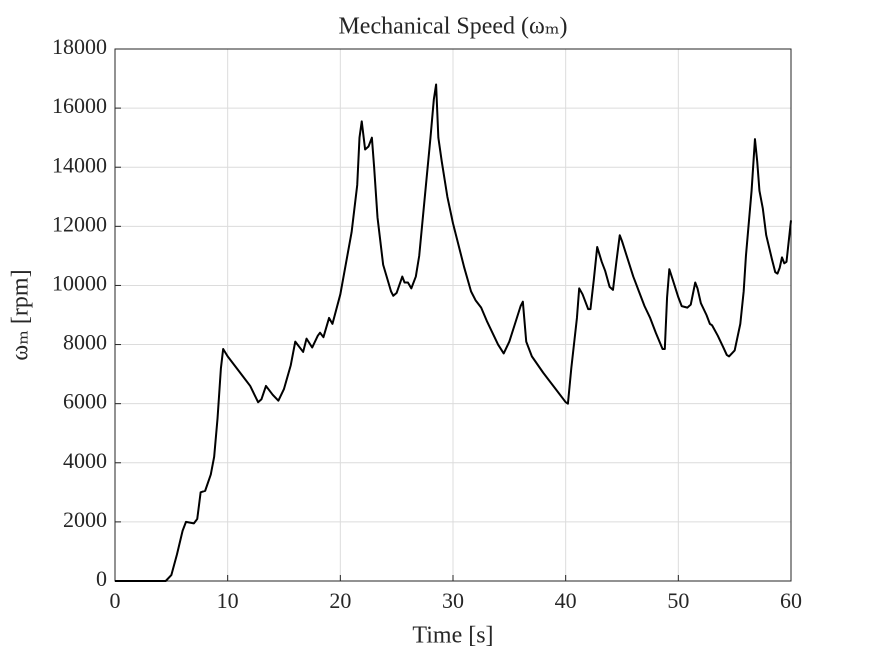 This screenshot has height=656, width=875. Describe the element at coordinates (101, 578) in the screenshot. I see `y-tick-label: 0` at that location.